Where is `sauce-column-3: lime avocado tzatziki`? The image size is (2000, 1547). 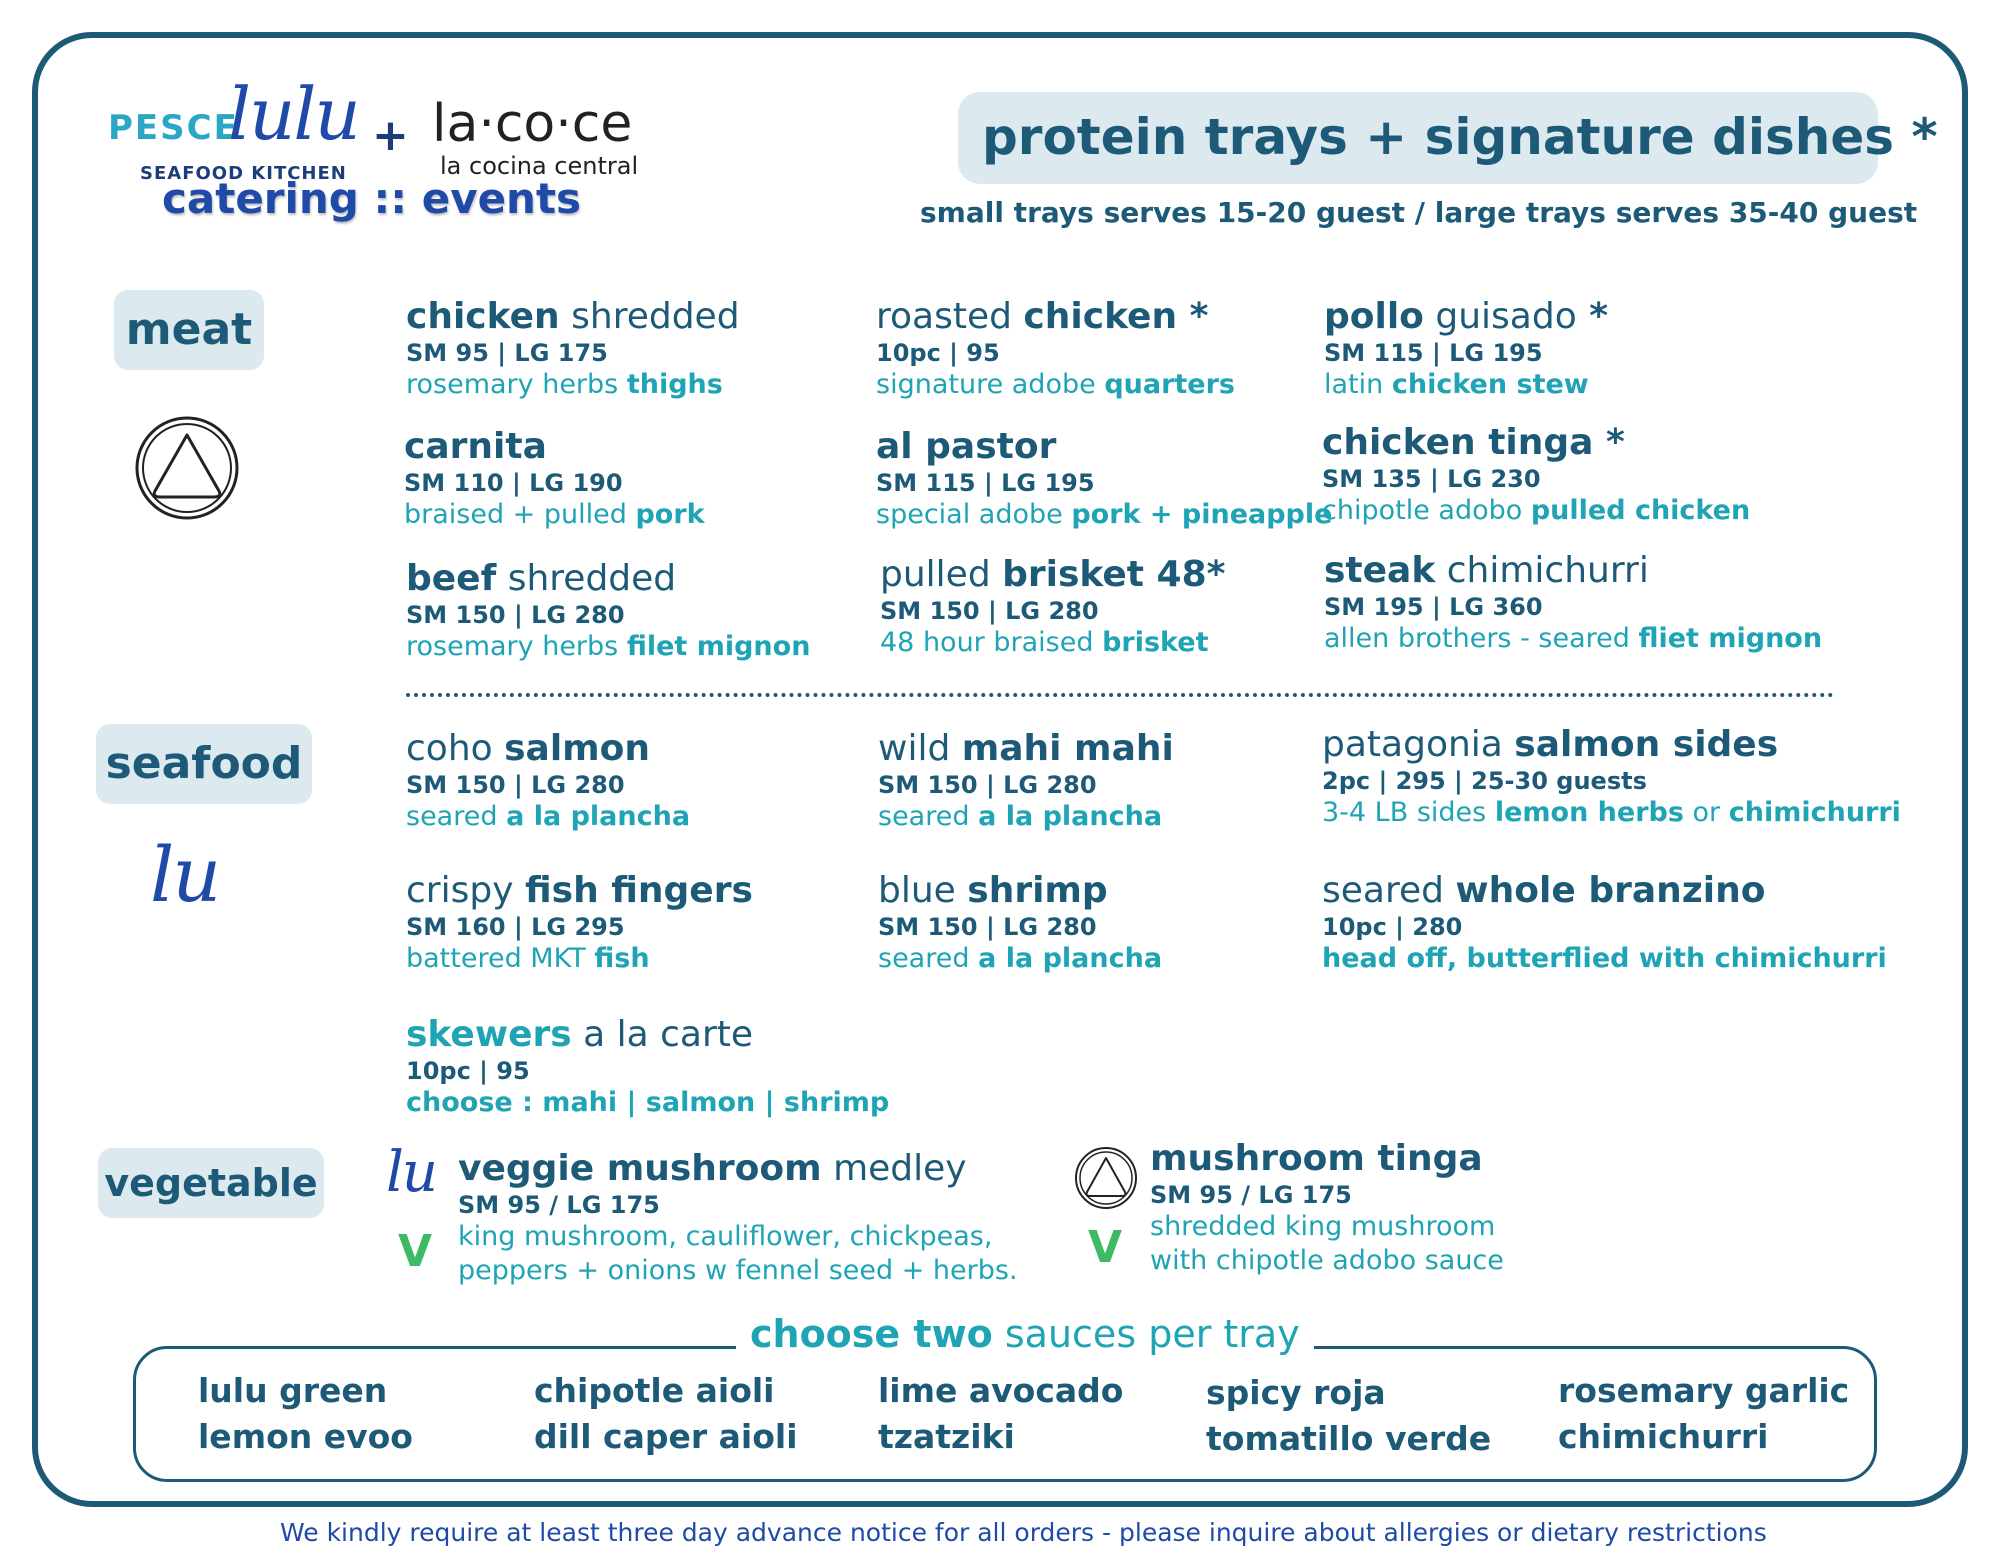
sauce-column-3: lime avocado tzatziki is located at coordinates (1000, 1414).